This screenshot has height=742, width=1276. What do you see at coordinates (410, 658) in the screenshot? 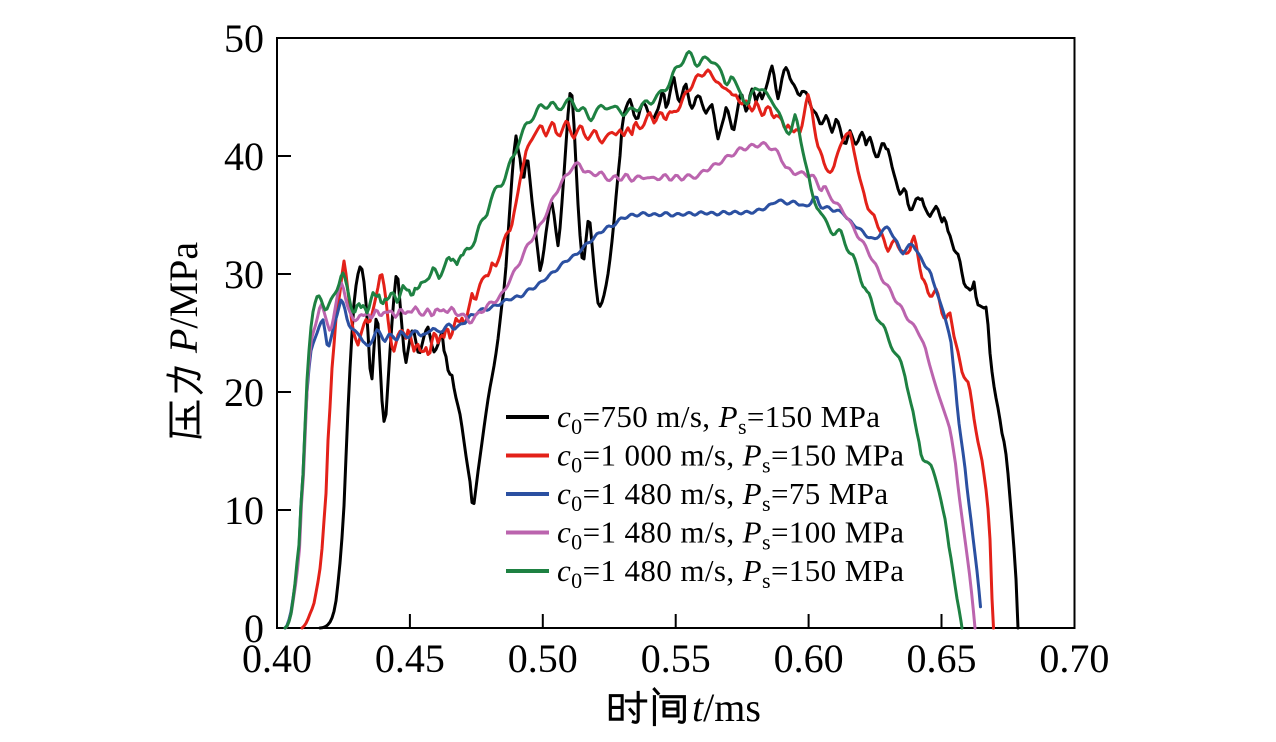
I see `svg-text: 0.45` at bounding box center [410, 658].